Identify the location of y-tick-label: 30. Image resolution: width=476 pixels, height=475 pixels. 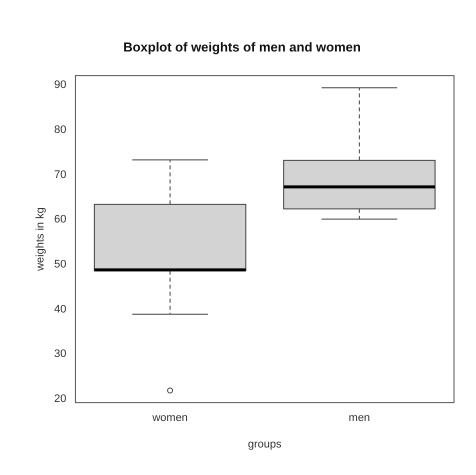
(60, 354).